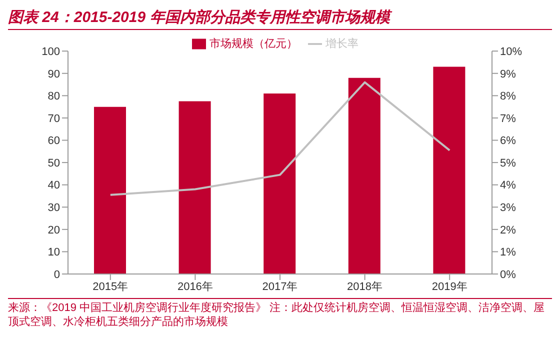 Image resolution: width=560 pixels, height=349 pixels. Describe the element at coordinates (511, 52) in the screenshot. I see `y2-tick-label: 10%` at that location.